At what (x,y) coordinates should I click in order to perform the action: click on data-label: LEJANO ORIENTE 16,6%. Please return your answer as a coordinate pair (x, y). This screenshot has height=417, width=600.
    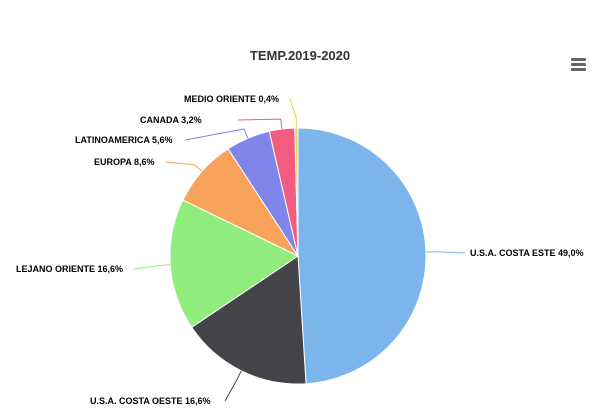
    Looking at the image, I should click on (69, 269).